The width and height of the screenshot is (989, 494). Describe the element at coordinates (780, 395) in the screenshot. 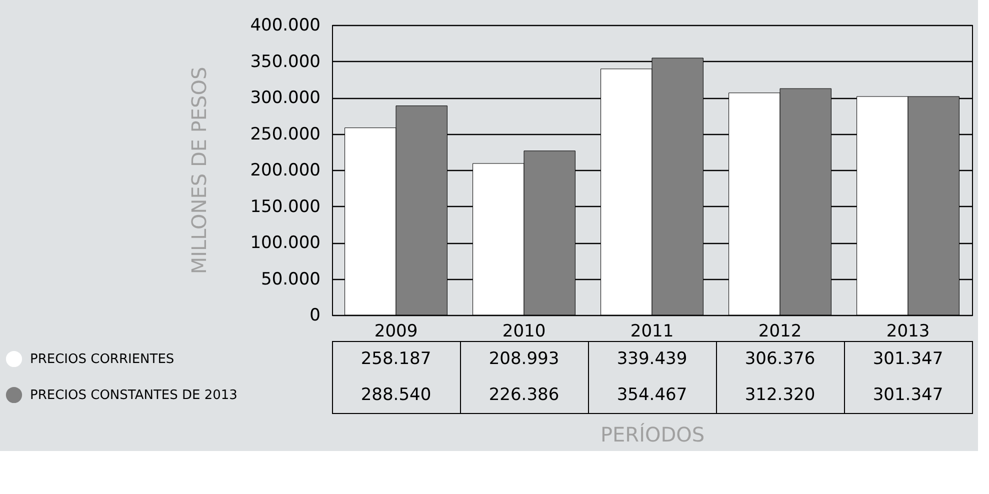

I see `data-label: 312.320` at that location.